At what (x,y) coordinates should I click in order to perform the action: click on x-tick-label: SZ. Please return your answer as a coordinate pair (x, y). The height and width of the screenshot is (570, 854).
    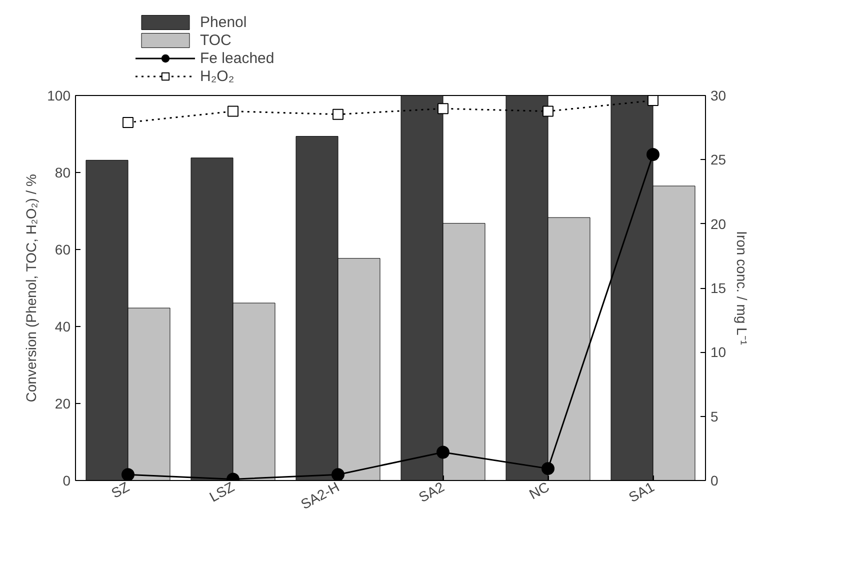
    Looking at the image, I should click on (120, 490).